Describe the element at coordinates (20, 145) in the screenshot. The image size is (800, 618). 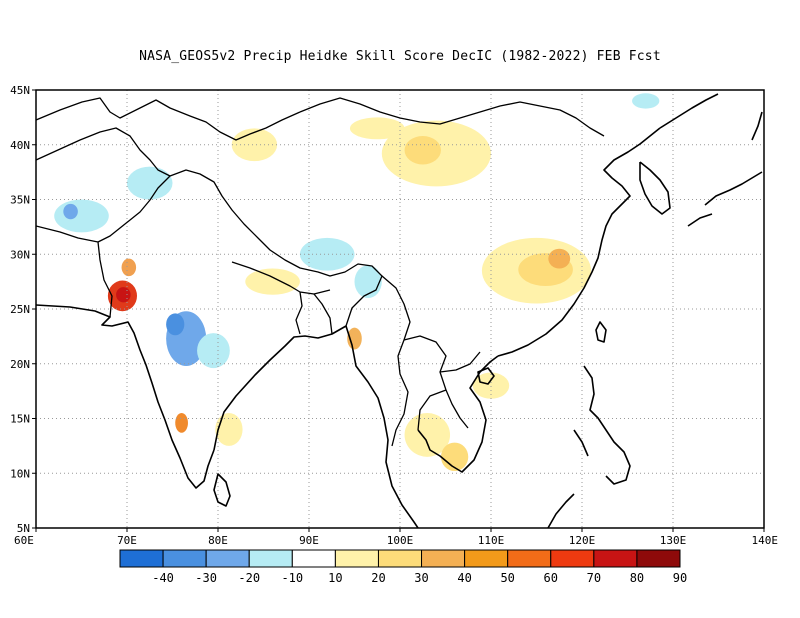
I see `lat-tick-label: 40N` at that location.